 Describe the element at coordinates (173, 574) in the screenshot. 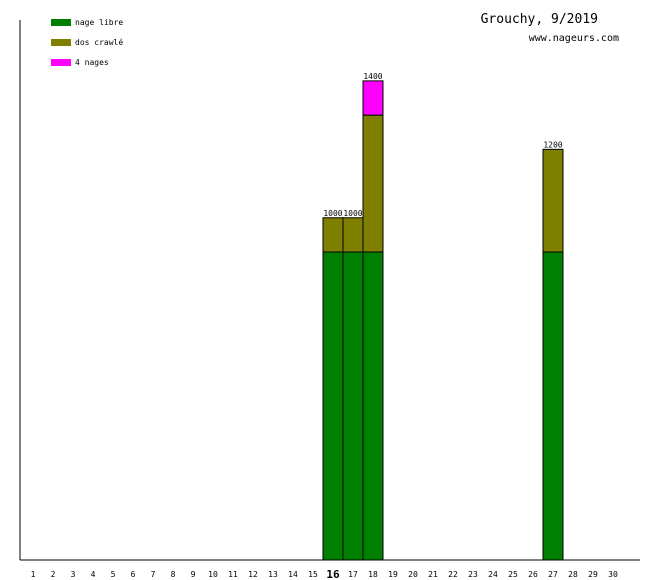

I see `x-tick-label-8: 8` at that location.